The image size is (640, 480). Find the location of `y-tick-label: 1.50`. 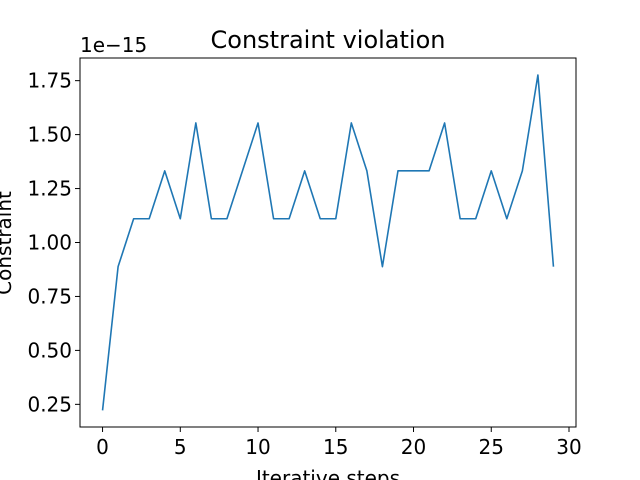

y-tick-label: 1.50 is located at coordinates (49, 135).